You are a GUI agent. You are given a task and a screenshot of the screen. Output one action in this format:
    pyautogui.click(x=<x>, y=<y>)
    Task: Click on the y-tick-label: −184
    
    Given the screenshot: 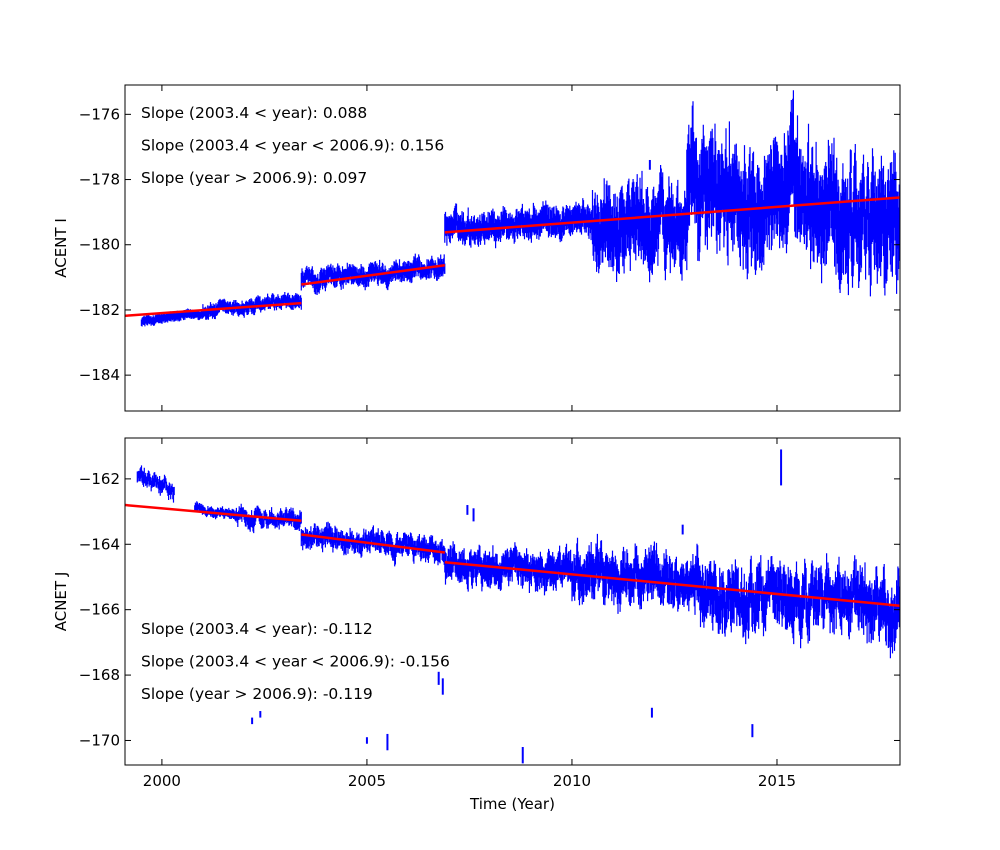 What is the action you would take?
    pyautogui.click(x=99, y=375)
    